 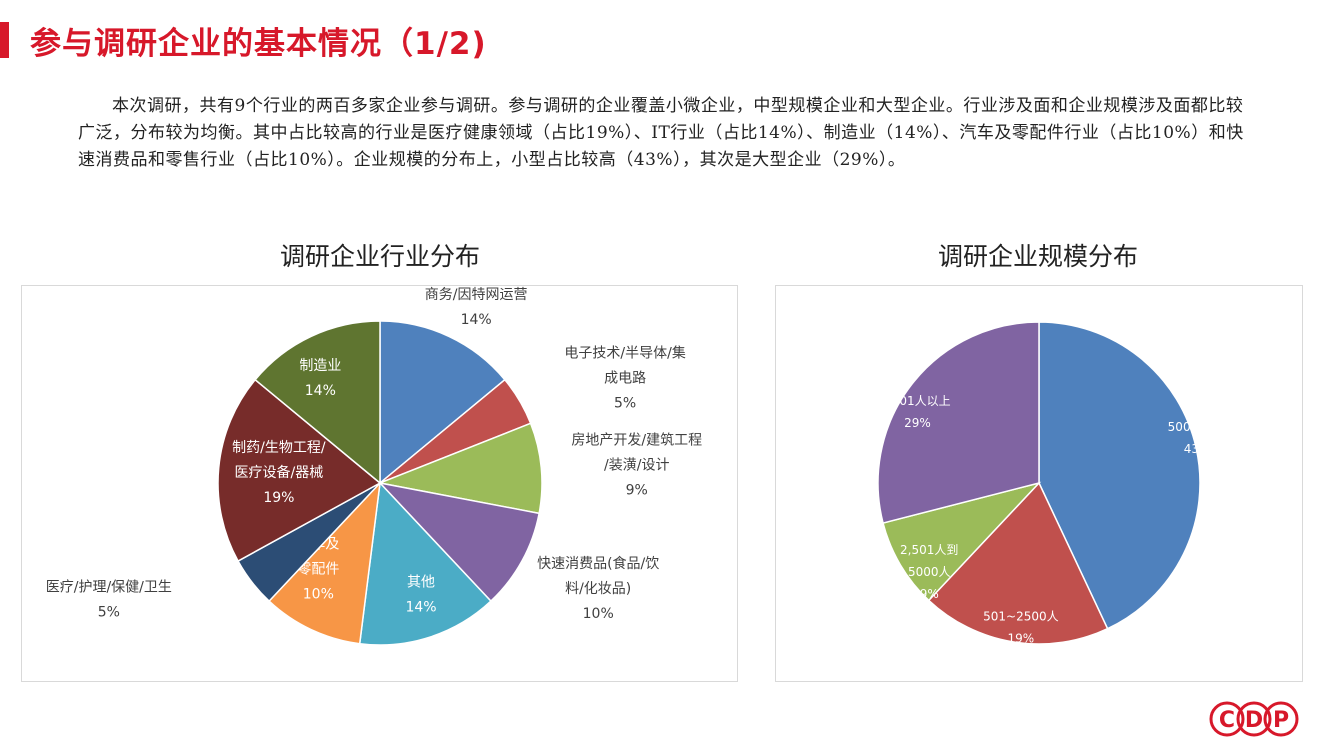 What do you see at coordinates (420, 607) in the screenshot?
I see `pie-value-label-0-4: 14%` at bounding box center [420, 607].